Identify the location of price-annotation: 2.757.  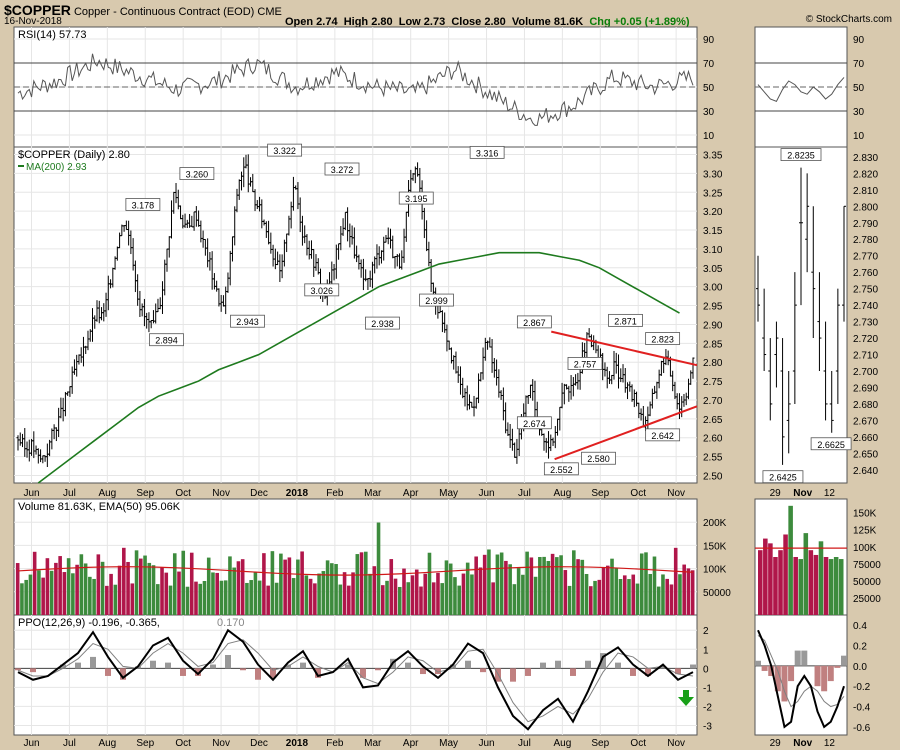
(585, 363).